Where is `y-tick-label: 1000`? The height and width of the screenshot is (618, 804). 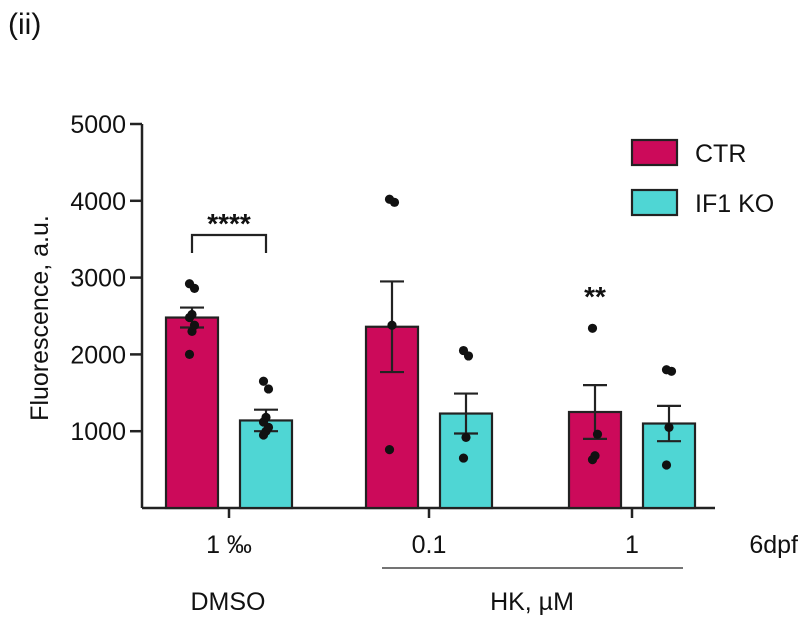 y-tick-label: 1000 is located at coordinates (98, 432).